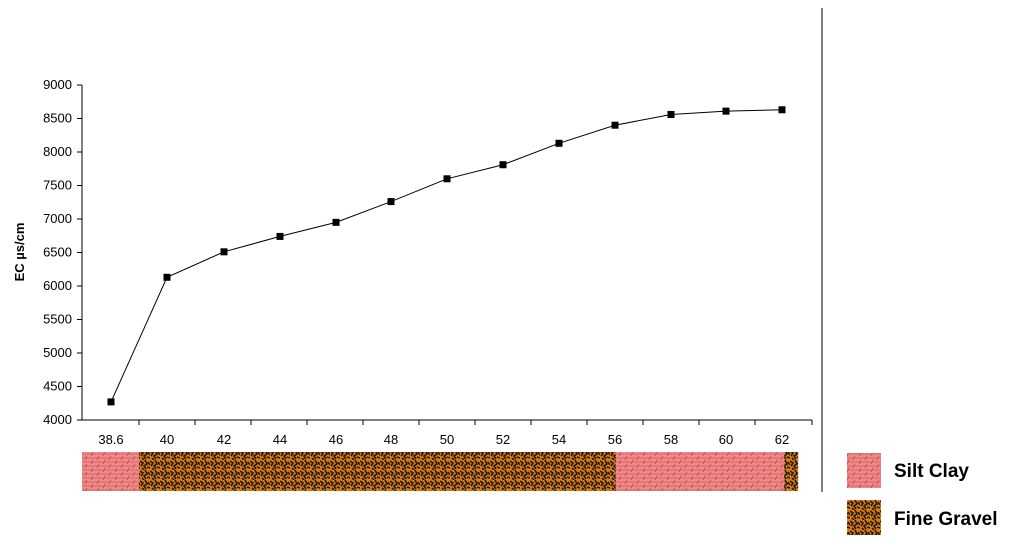 The height and width of the screenshot is (540, 1022). Describe the element at coordinates (19, 252) in the screenshot. I see `y-axis-label: EC µs/cm` at that location.